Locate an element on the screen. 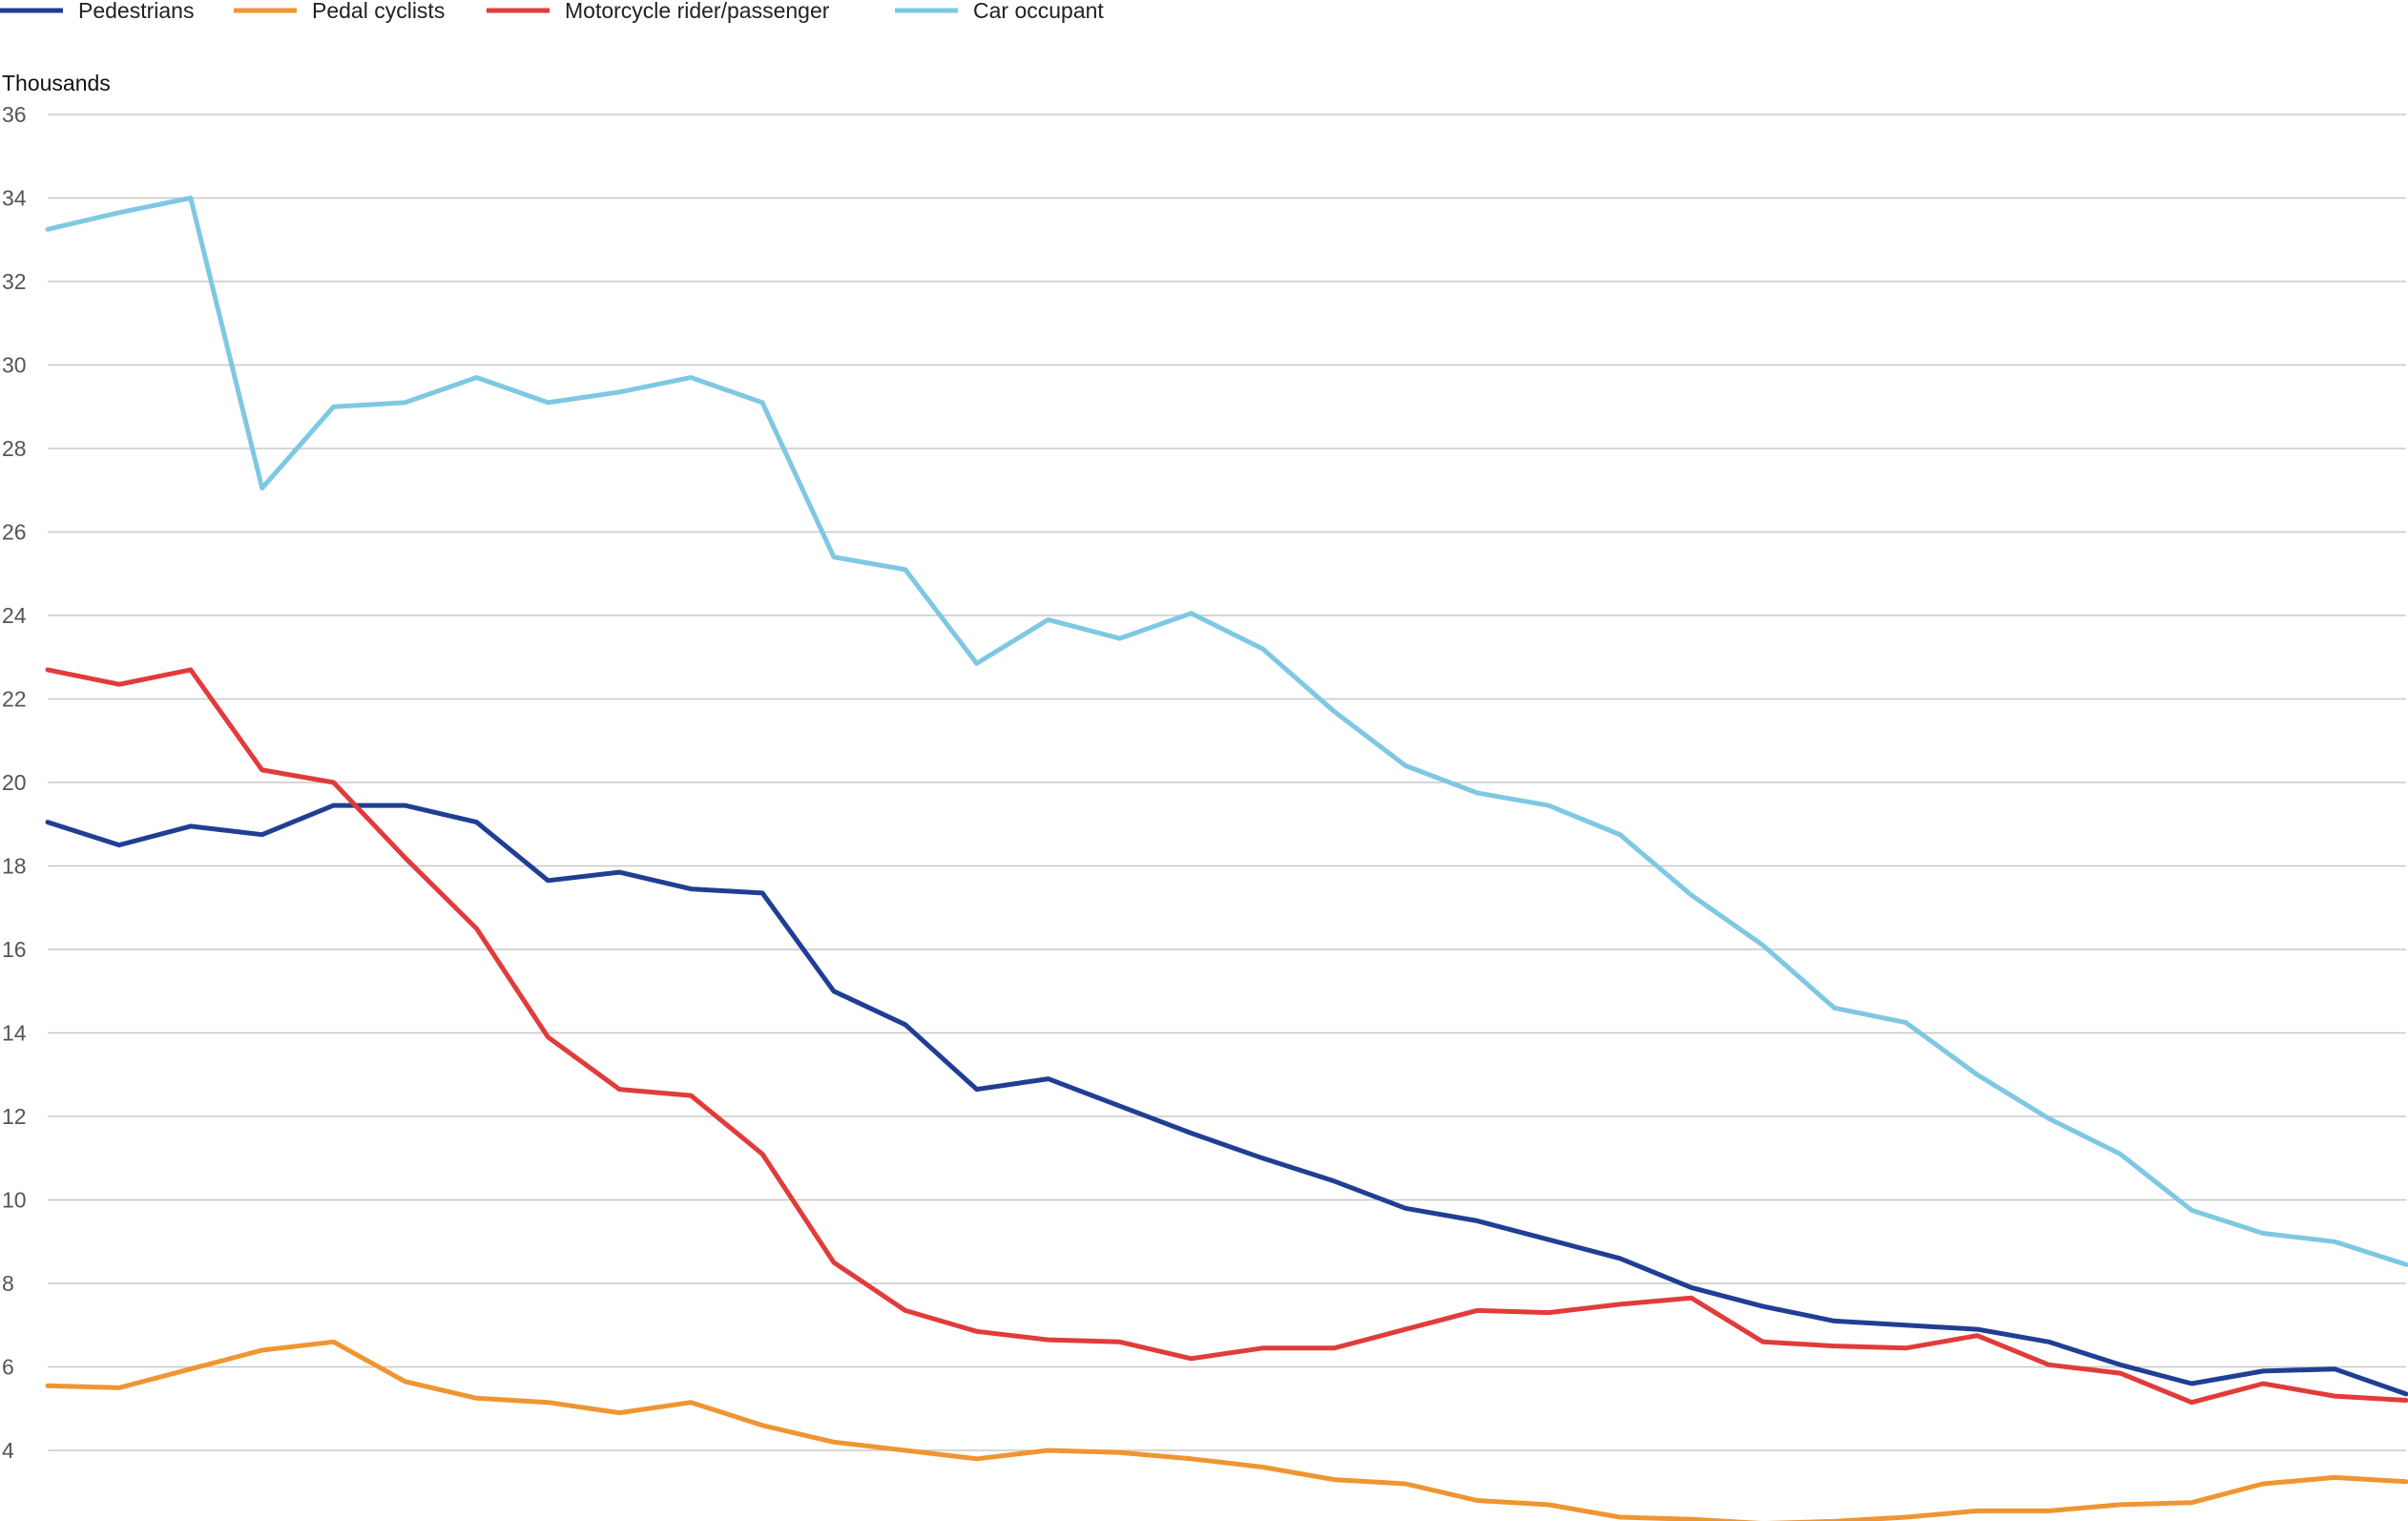  y-tick-label-14: 14 is located at coordinates (14, 1033).